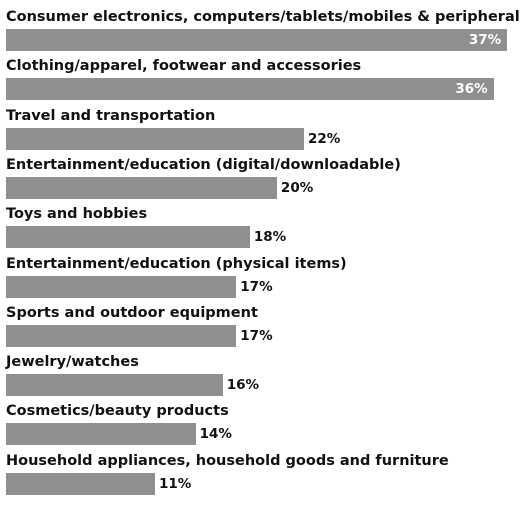 The height and width of the screenshot is (506, 520). Describe the element at coordinates (324, 138) in the screenshot. I see `value-label: 22%` at that location.